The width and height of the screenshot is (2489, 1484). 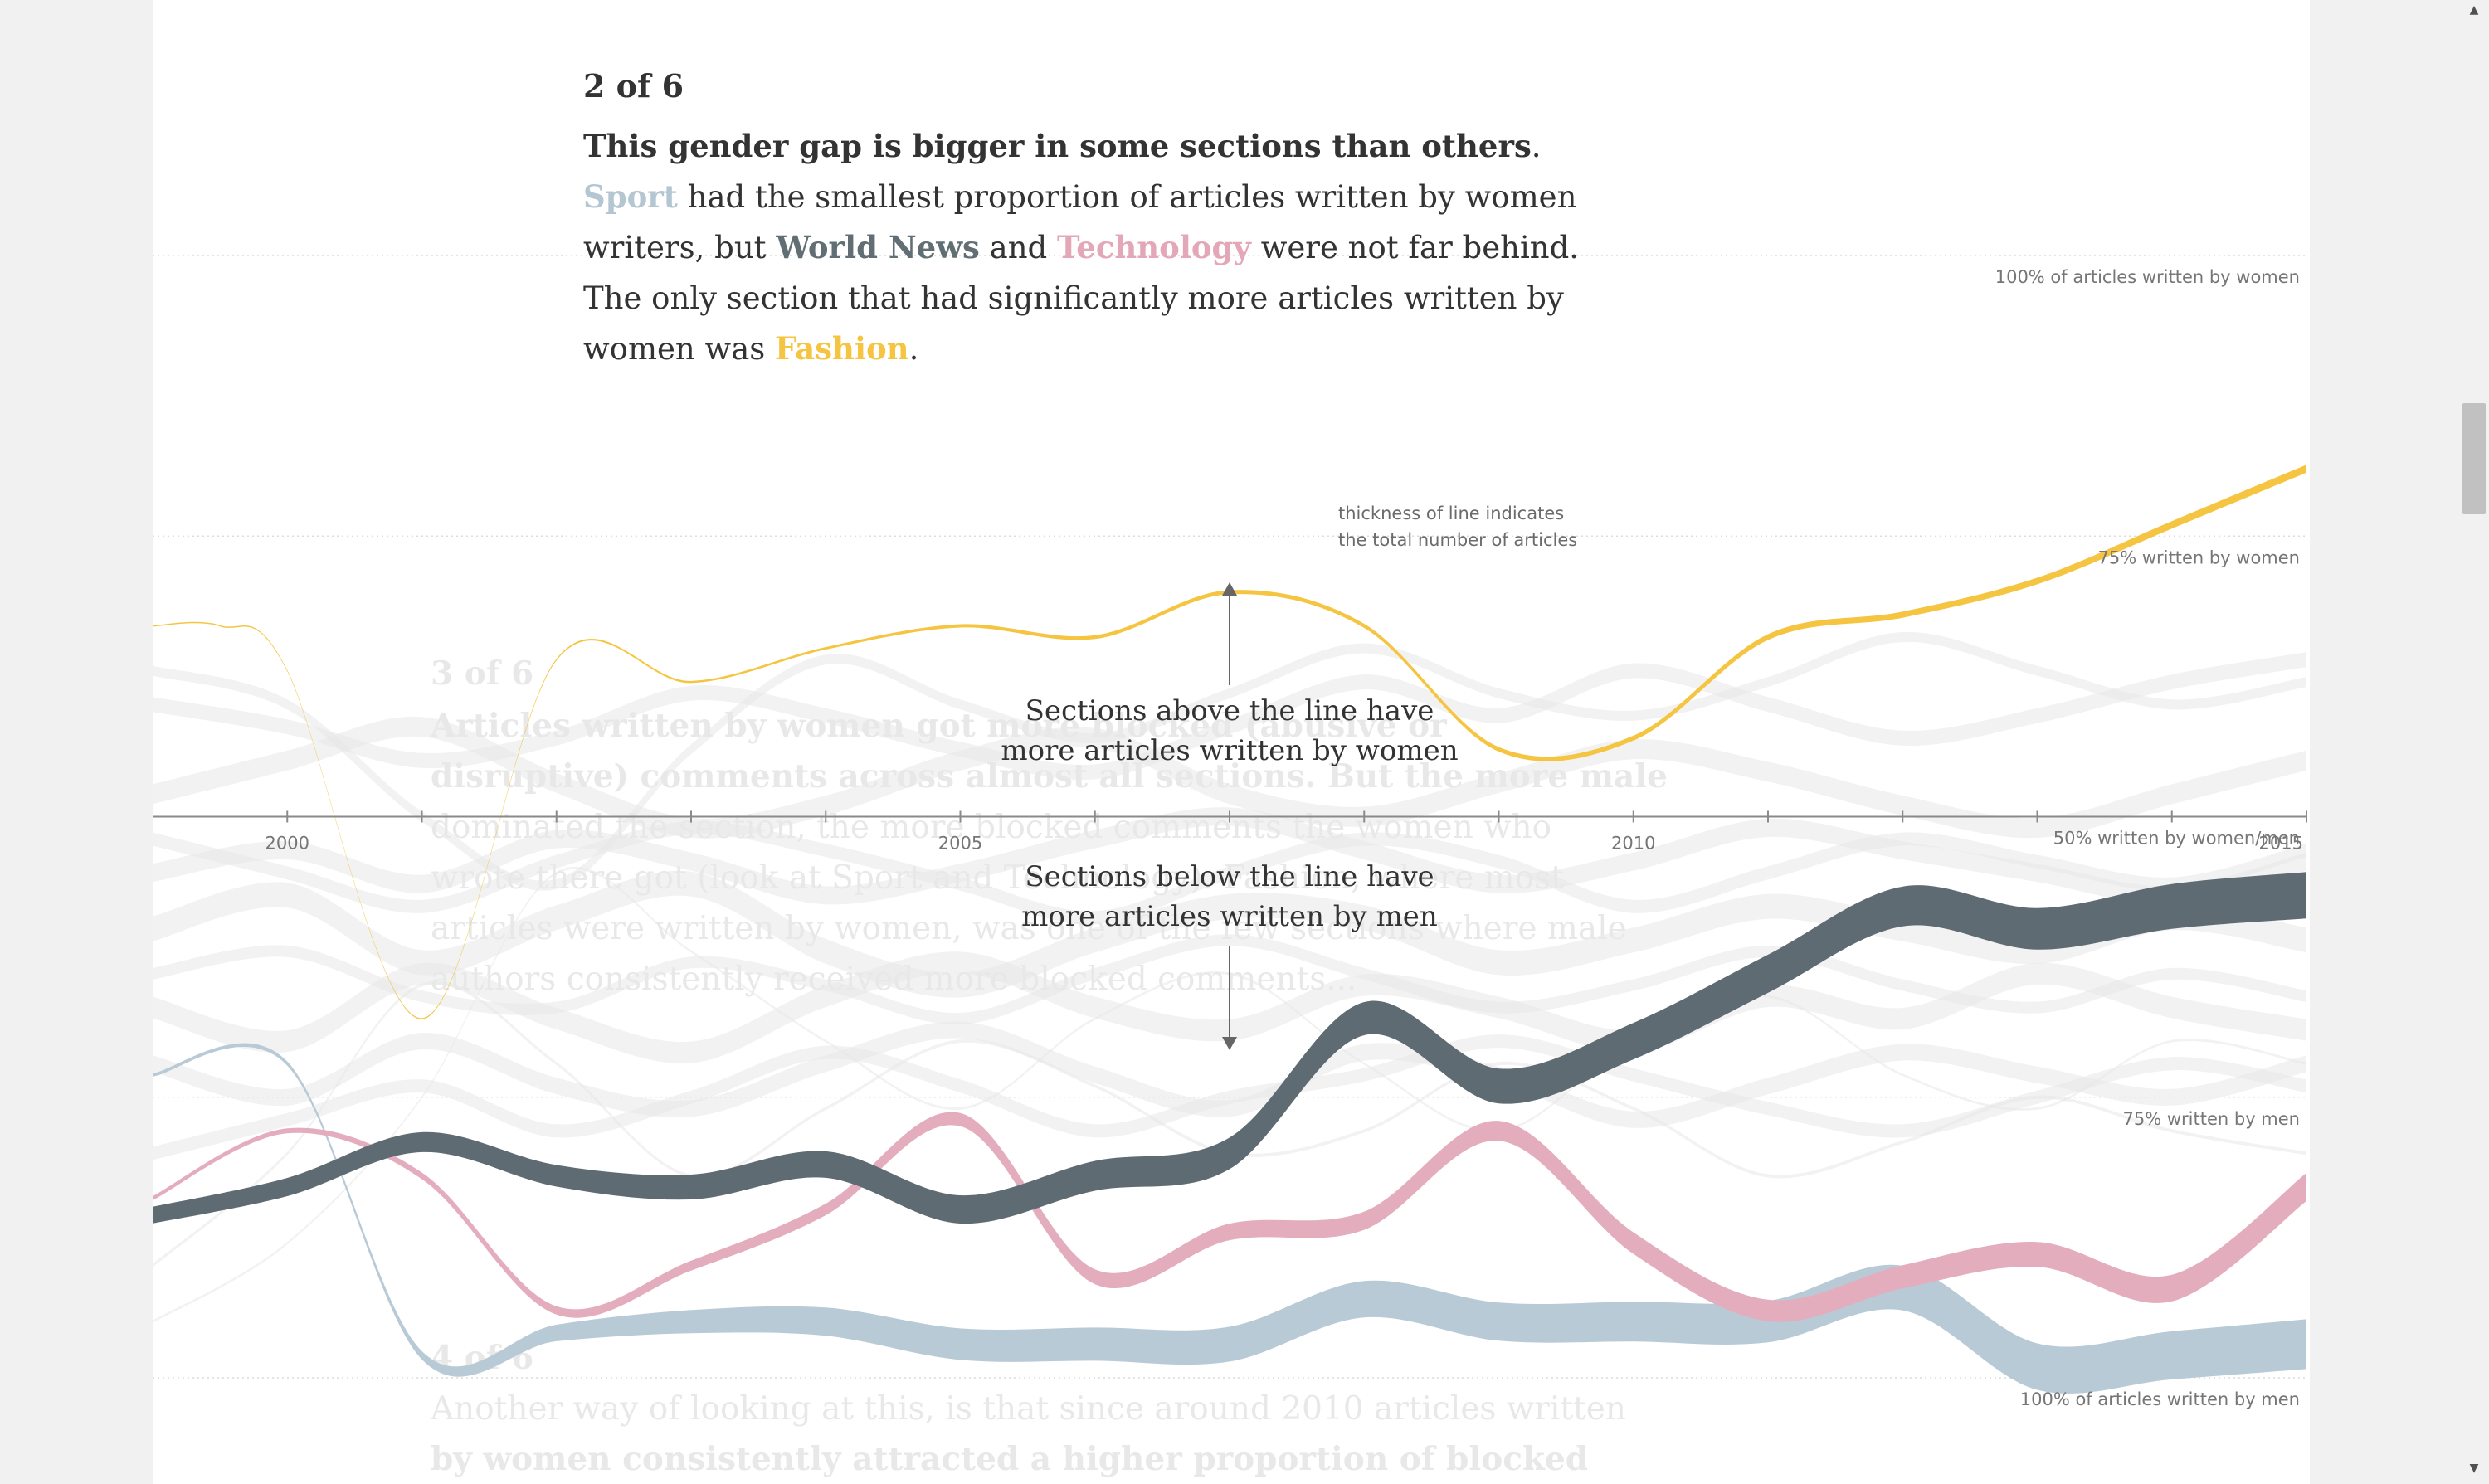 What do you see at coordinates (913, 349) in the screenshot?
I see `step-text-5: .` at bounding box center [913, 349].